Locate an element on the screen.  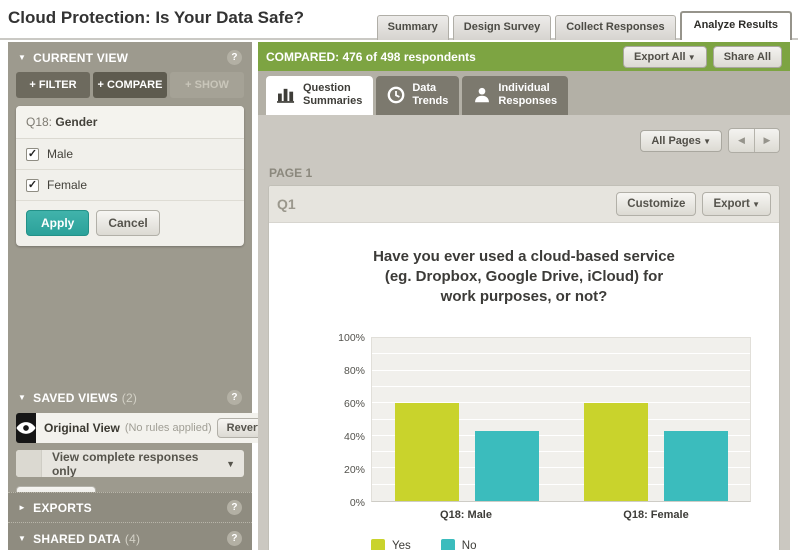
share-all-button: Share All is located at coordinates (747, 56).